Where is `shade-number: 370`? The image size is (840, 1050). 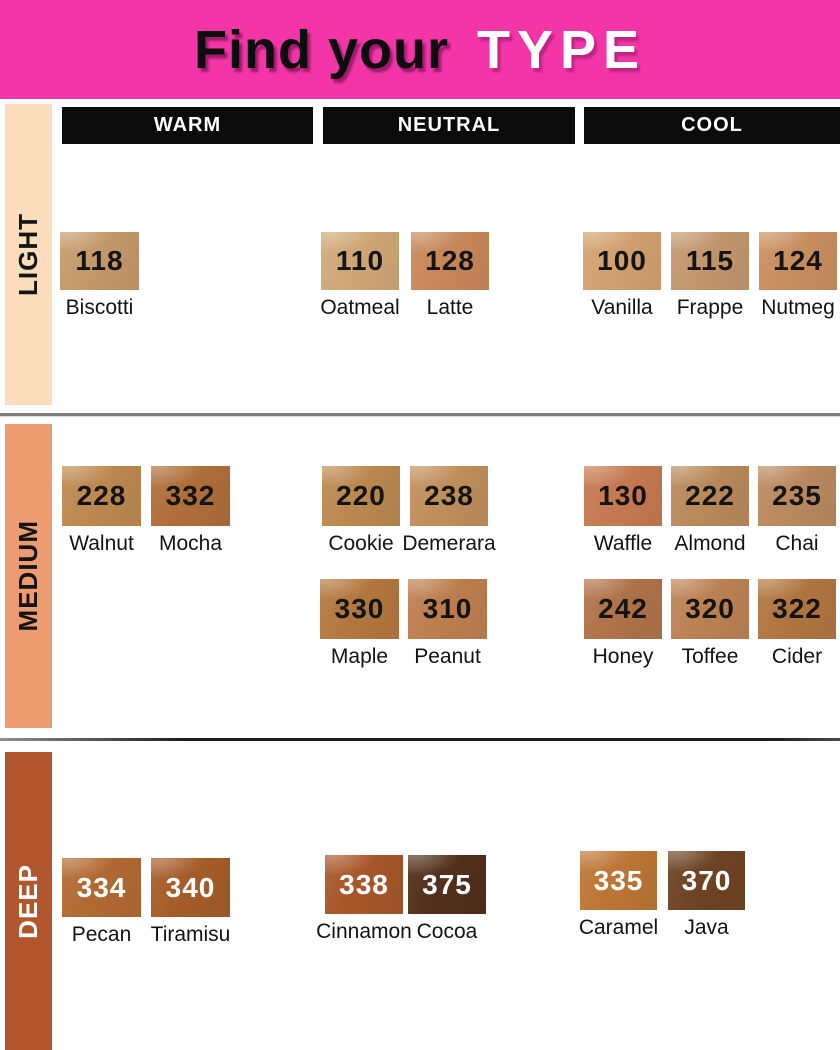
shade-number: 370 is located at coordinates (706, 880).